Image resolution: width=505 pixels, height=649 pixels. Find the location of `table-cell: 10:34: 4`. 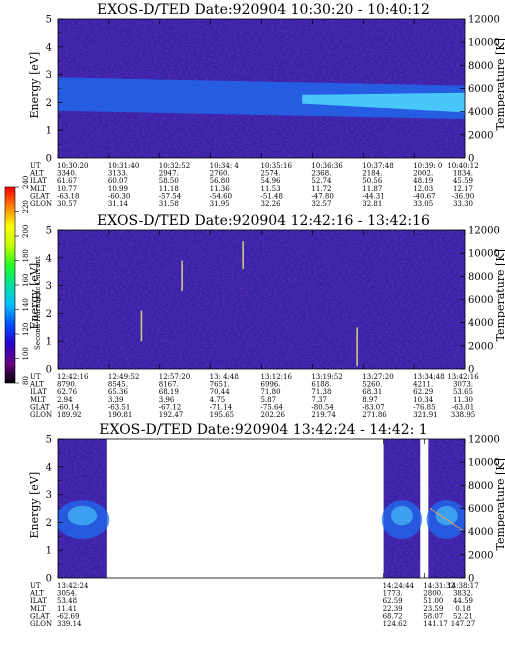

table-cell: 10:34: 4 is located at coordinates (225, 166).